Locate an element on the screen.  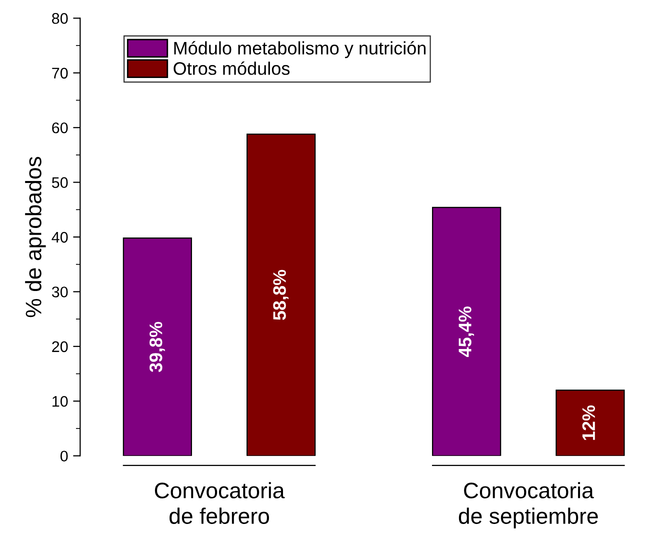
data-label: 45,4% is located at coordinates (466, 331).